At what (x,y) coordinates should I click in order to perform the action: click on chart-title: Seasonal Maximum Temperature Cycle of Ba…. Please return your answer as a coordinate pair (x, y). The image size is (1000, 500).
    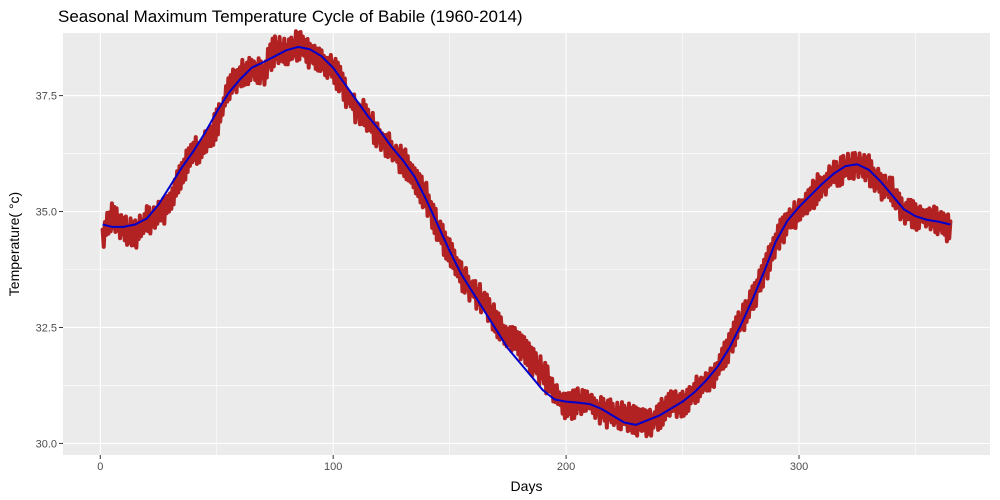
    Looking at the image, I should click on (290, 16).